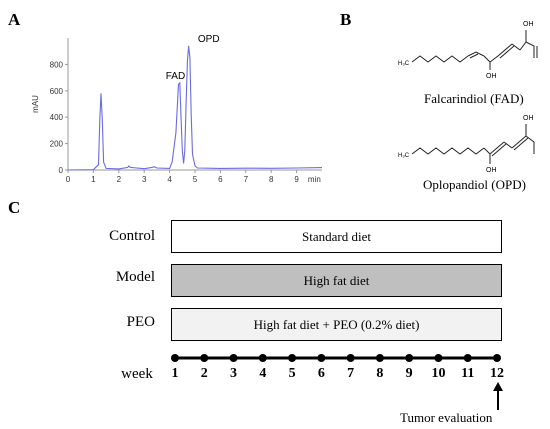 This screenshot has width=550, height=429. What do you see at coordinates (296, 179) in the screenshot?
I see `x-tick-label: 9` at bounding box center [296, 179].